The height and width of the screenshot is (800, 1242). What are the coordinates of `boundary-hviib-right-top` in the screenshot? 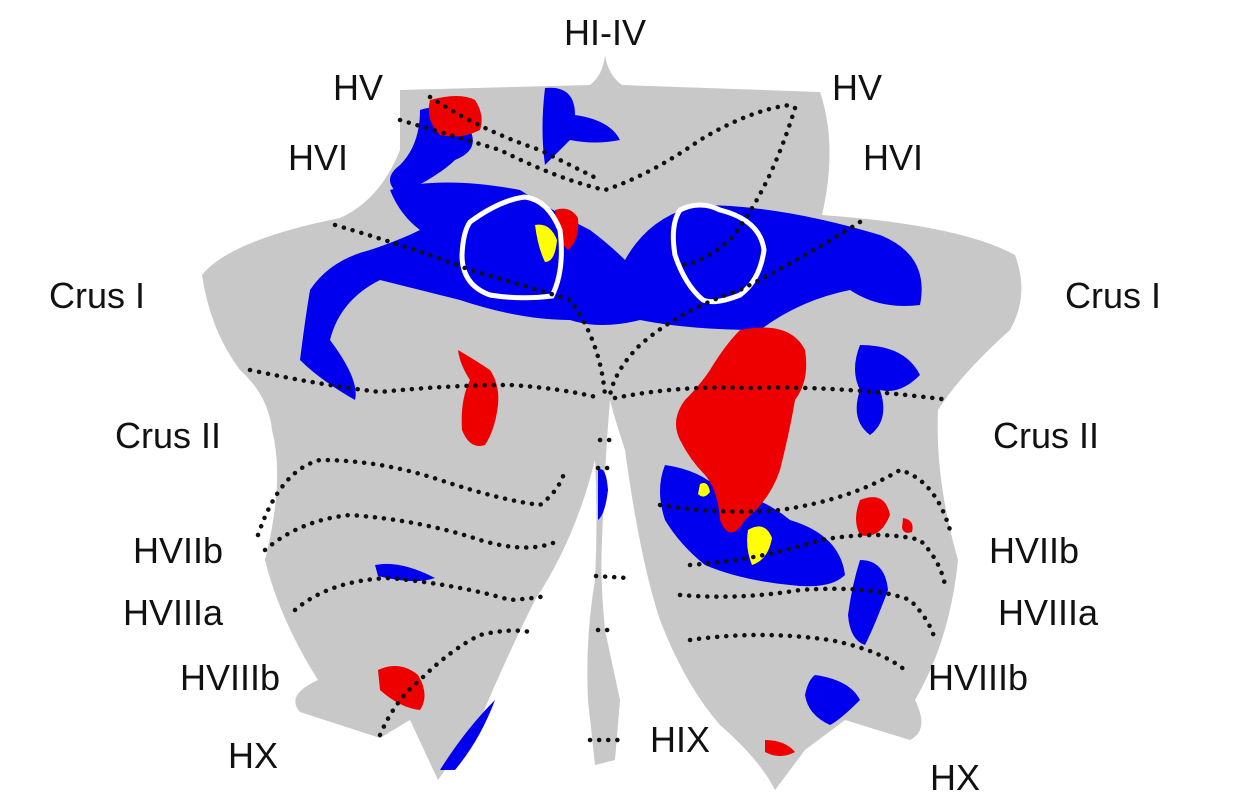 It's located at (805, 500).